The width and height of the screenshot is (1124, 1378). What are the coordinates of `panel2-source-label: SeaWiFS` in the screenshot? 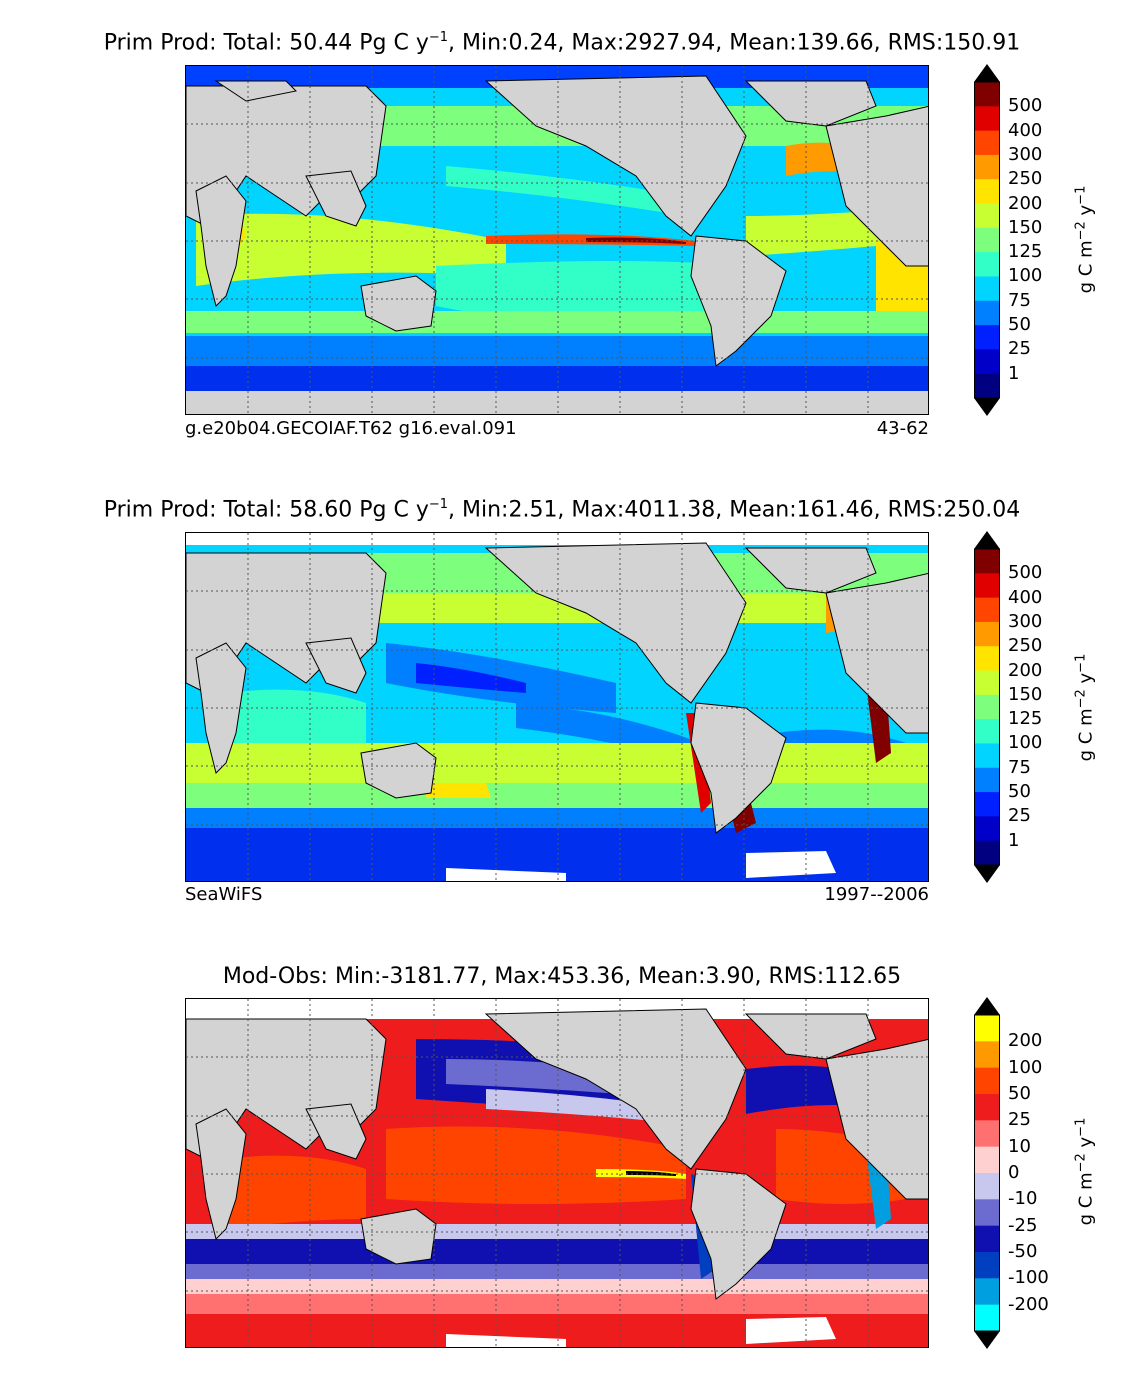 It's located at (224, 894).